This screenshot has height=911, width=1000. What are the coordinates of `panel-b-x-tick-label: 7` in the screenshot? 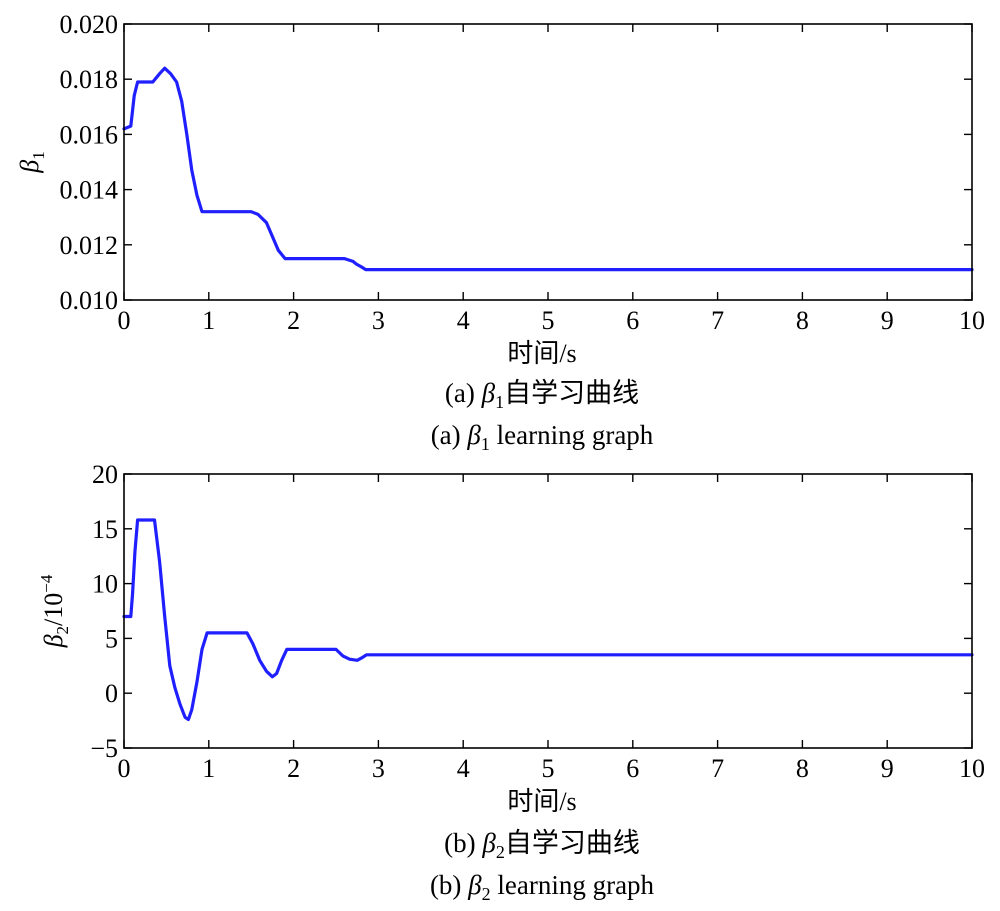 It's located at (717, 768).